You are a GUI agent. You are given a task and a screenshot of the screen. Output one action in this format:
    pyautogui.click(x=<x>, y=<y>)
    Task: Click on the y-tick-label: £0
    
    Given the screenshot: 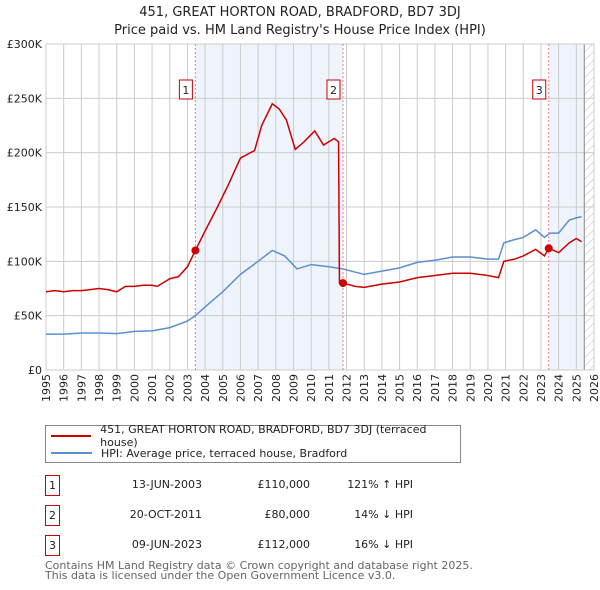 What is the action you would take?
    pyautogui.click(x=35, y=370)
    